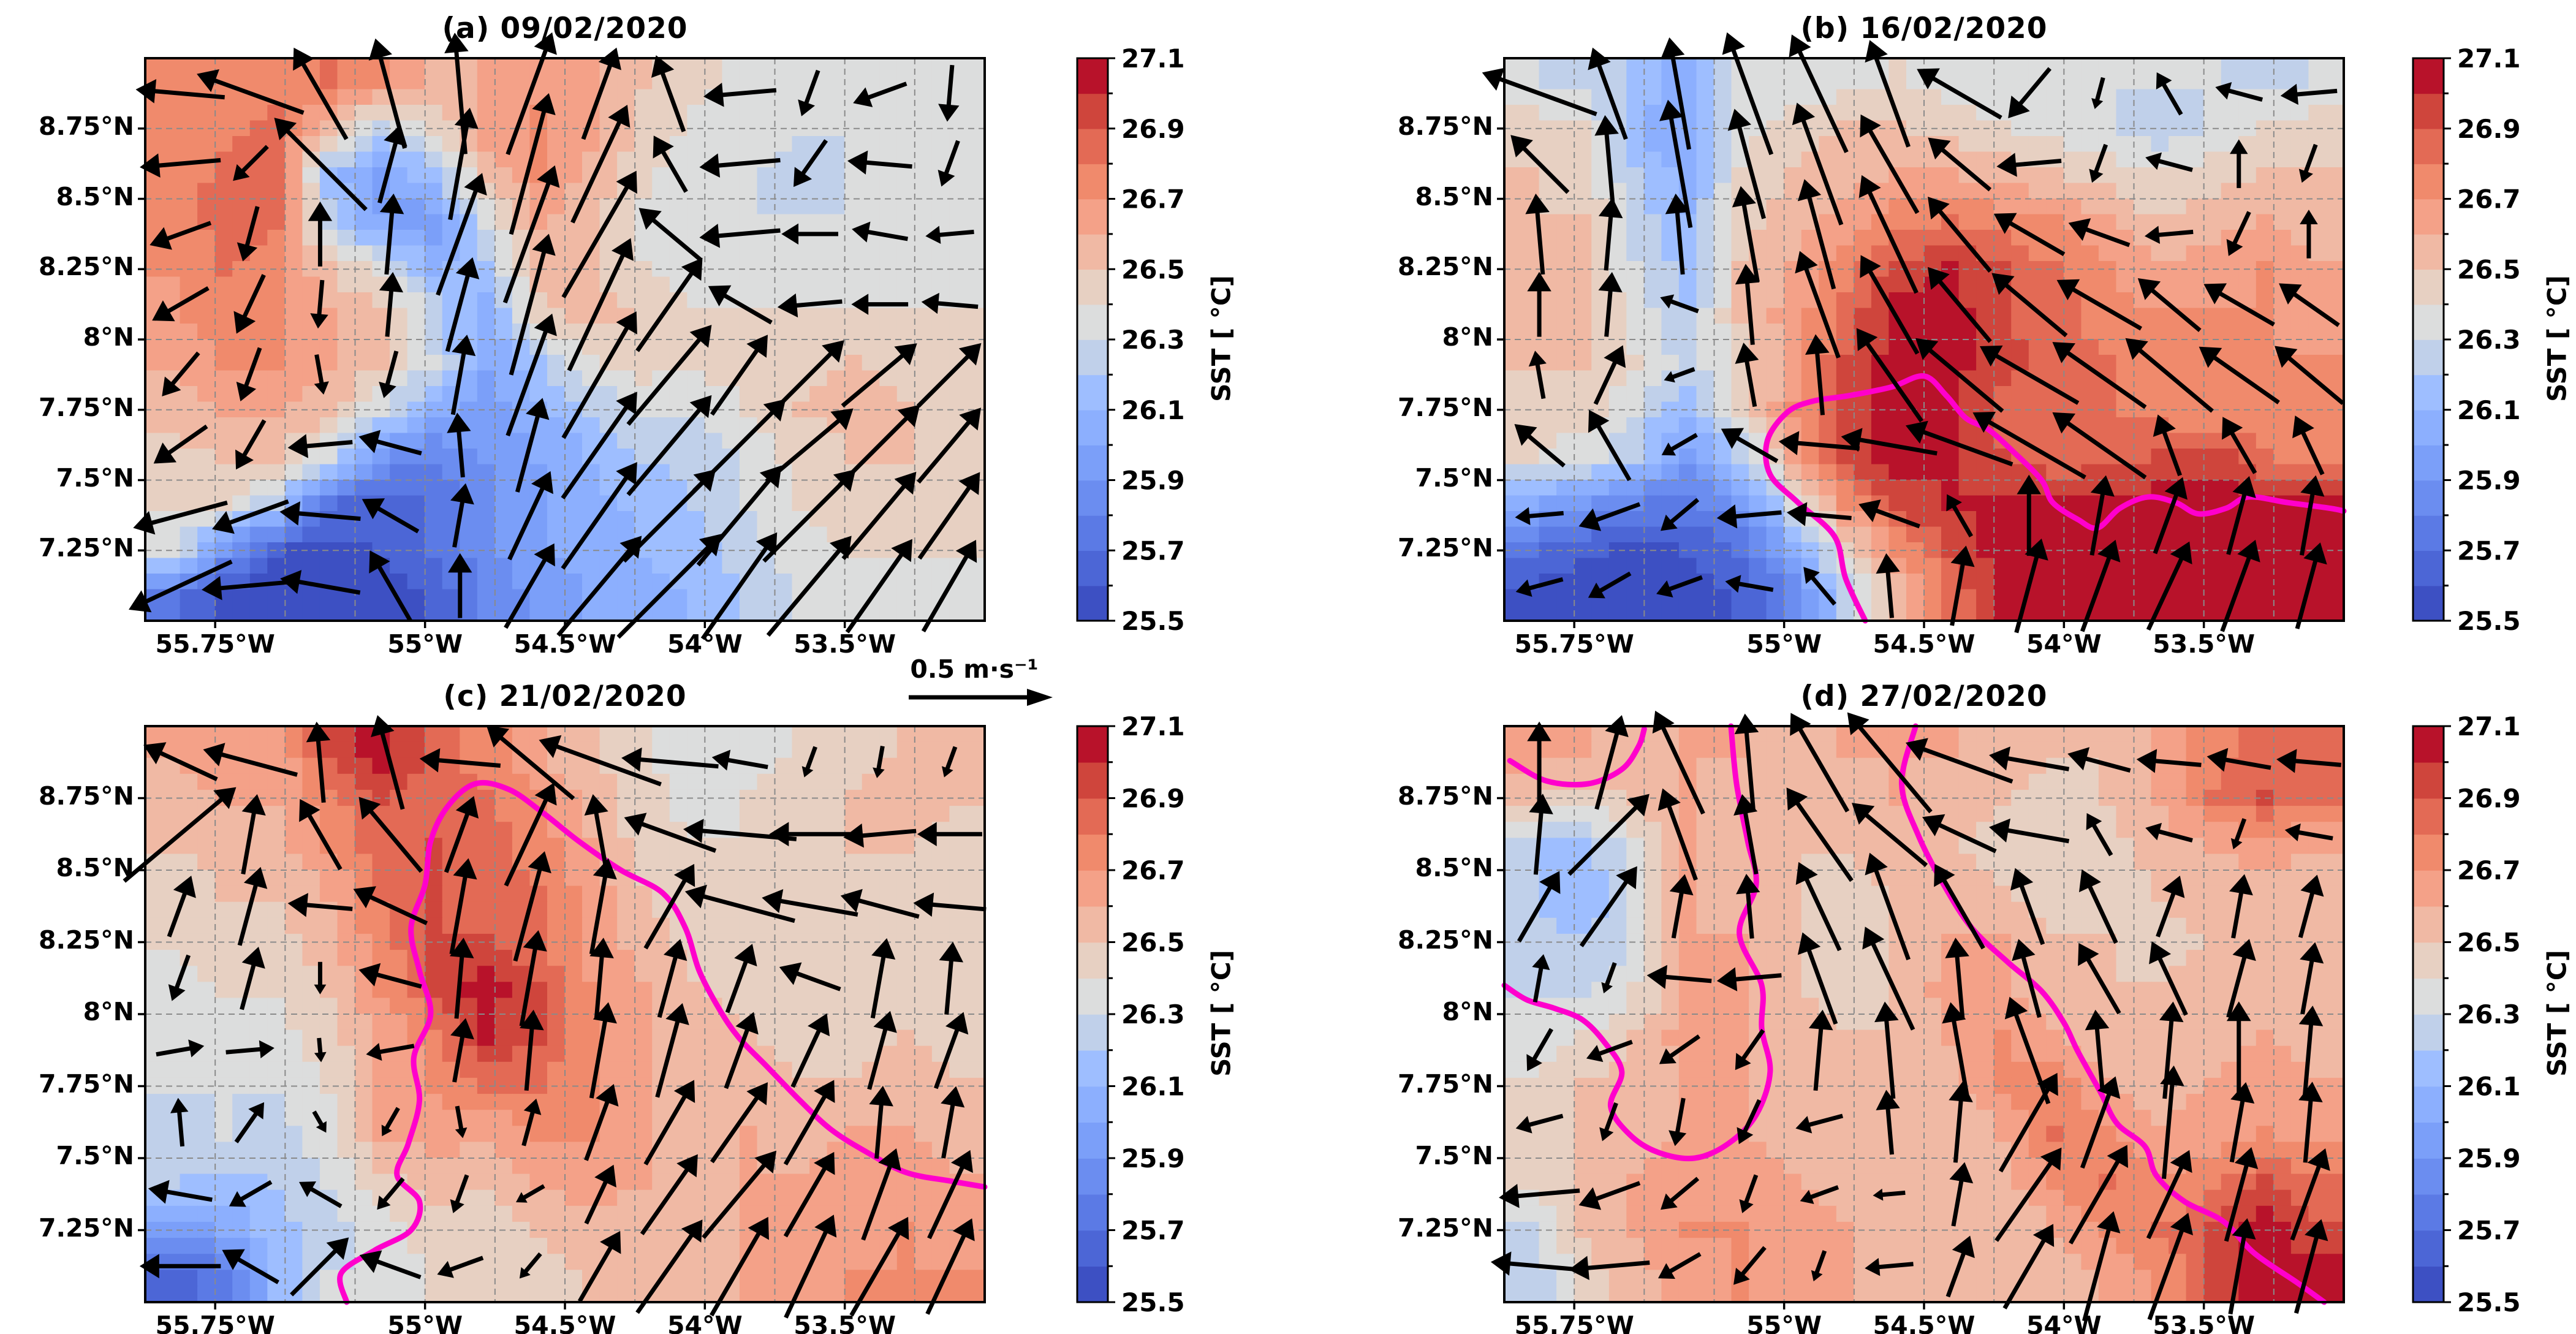 The image size is (2576, 1334). What do you see at coordinates (2557, 338) in the screenshot?
I see `colorbar-b-label: SST [ °C]` at bounding box center [2557, 338].